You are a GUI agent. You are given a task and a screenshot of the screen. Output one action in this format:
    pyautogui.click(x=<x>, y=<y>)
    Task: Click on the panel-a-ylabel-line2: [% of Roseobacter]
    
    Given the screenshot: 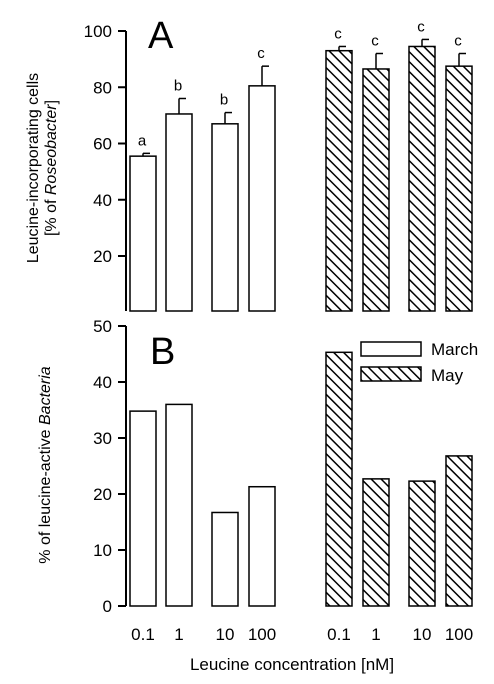 What is the action you would take?
    pyautogui.click(x=51, y=168)
    